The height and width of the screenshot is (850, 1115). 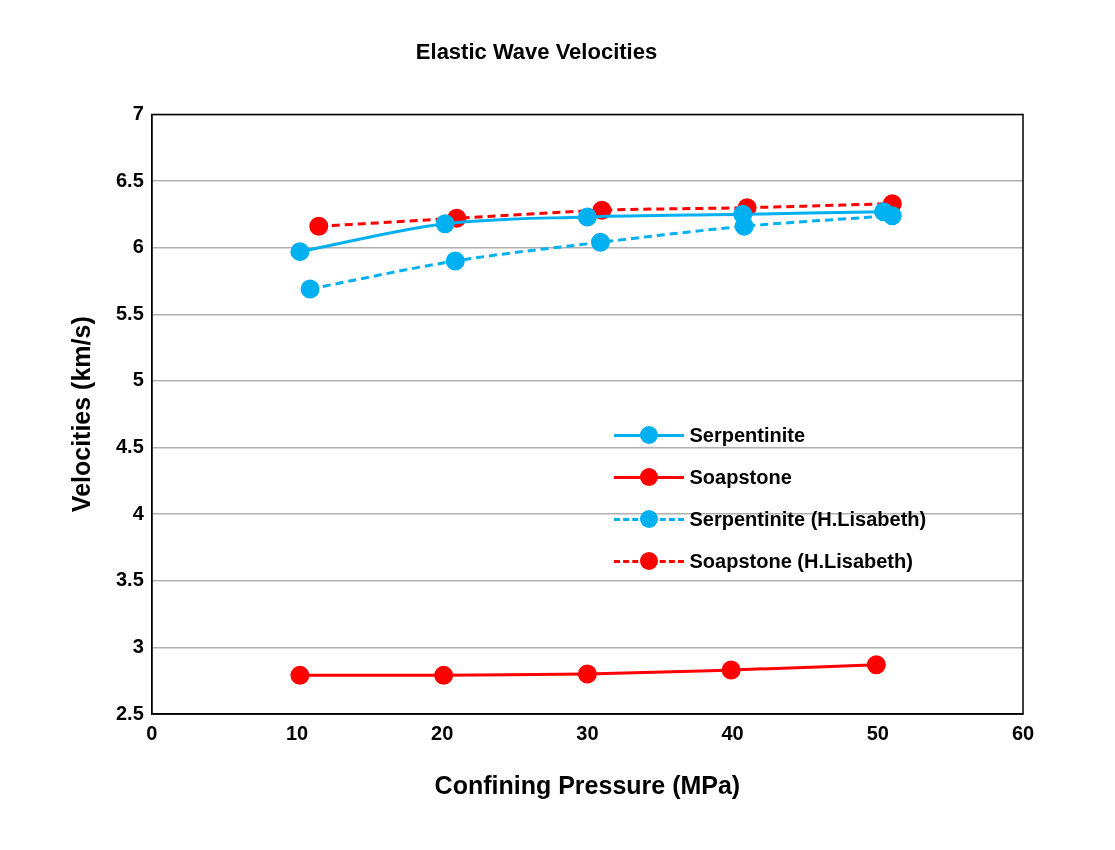 What do you see at coordinates (1023, 732) in the screenshot?
I see `x-tick-label: 60` at bounding box center [1023, 732].